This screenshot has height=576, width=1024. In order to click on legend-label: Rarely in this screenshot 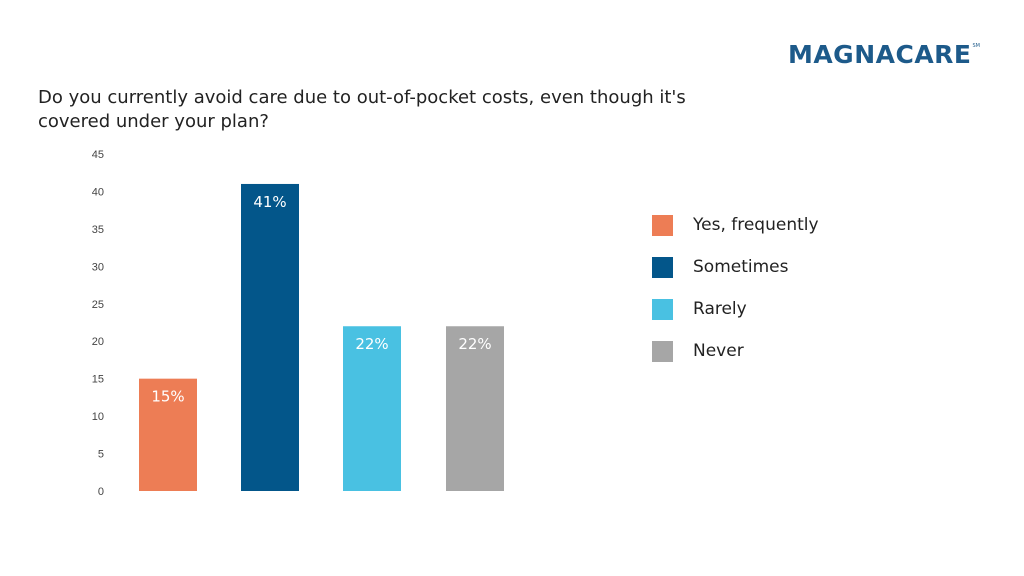, I will do `click(720, 309)`.